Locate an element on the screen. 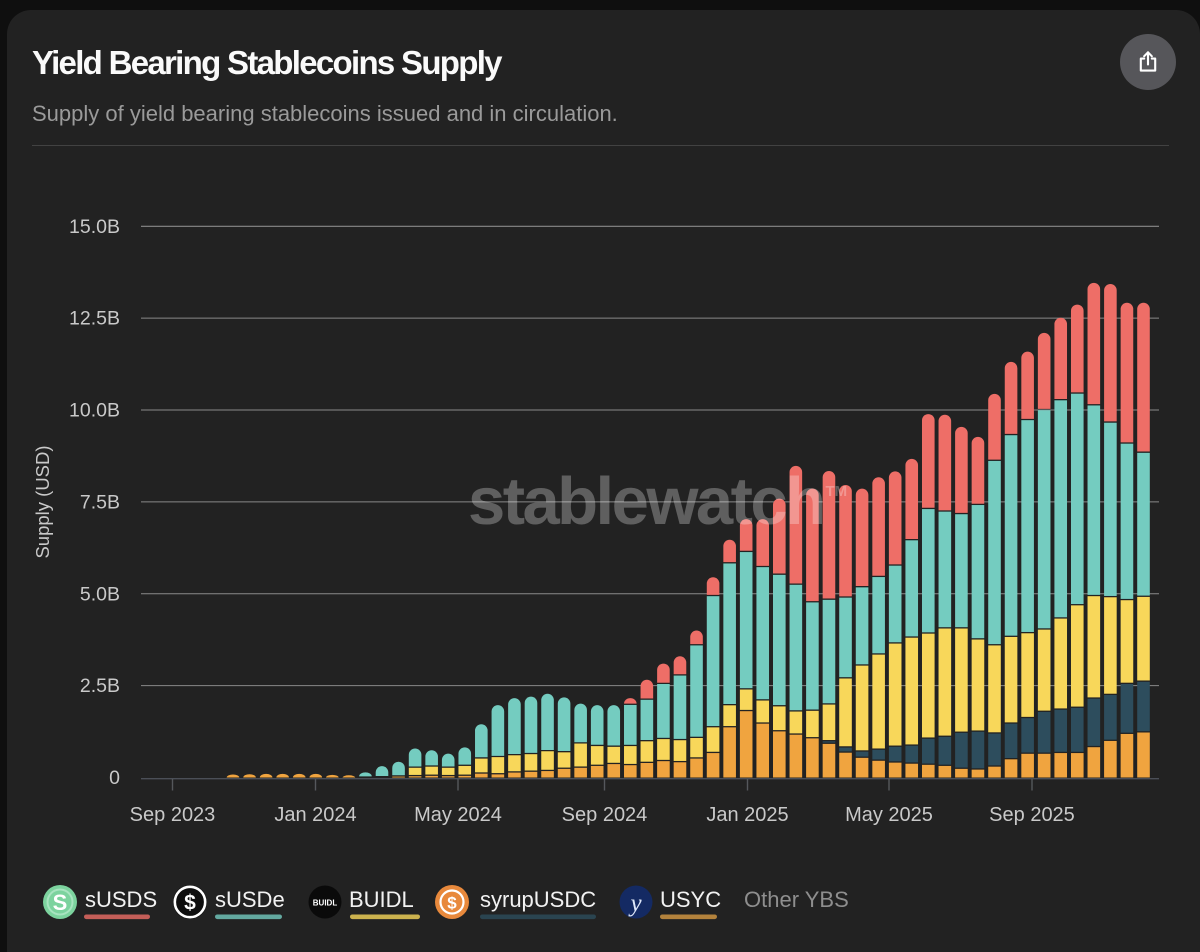 The image size is (1200, 952). svg-text: y is located at coordinates (634, 903).